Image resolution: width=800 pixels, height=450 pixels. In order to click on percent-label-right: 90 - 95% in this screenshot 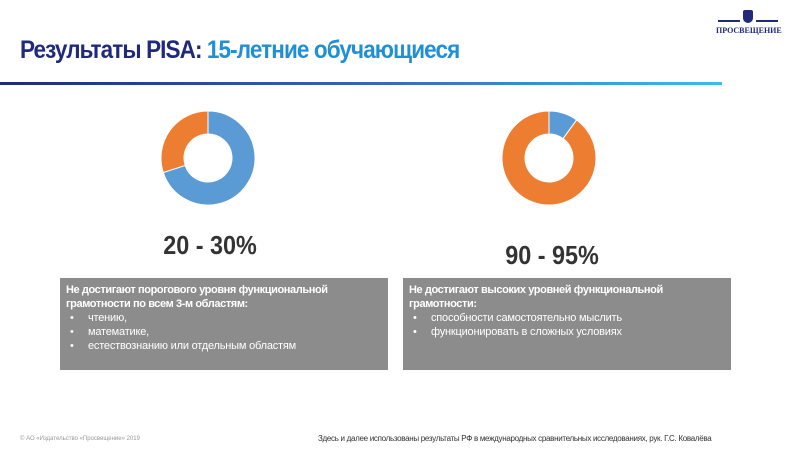, I will do `click(552, 255)`.